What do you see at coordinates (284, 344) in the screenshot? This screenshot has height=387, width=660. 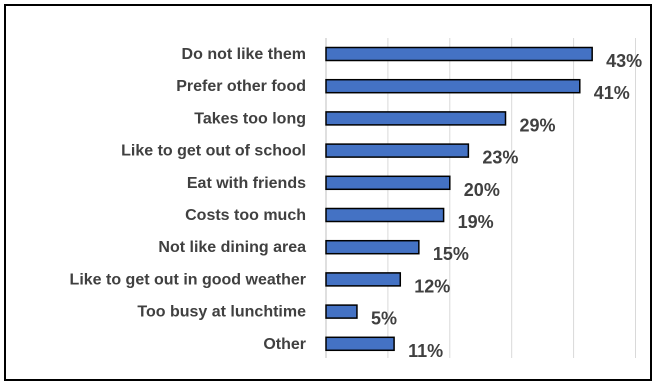 I see `category-label: Other` at bounding box center [284, 344].